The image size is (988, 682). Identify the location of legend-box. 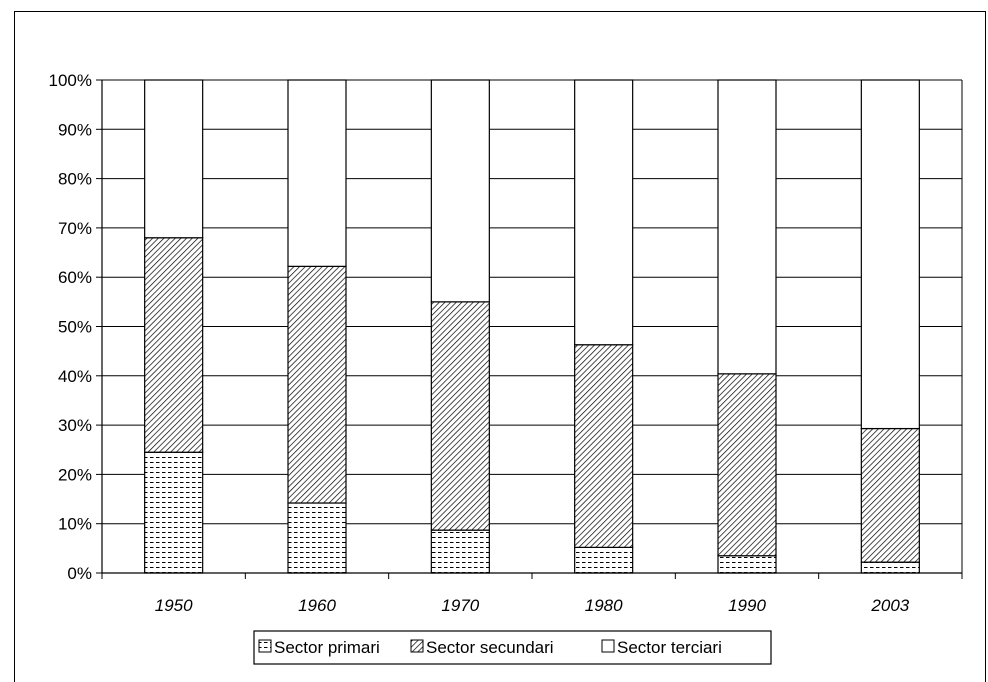
(512, 647).